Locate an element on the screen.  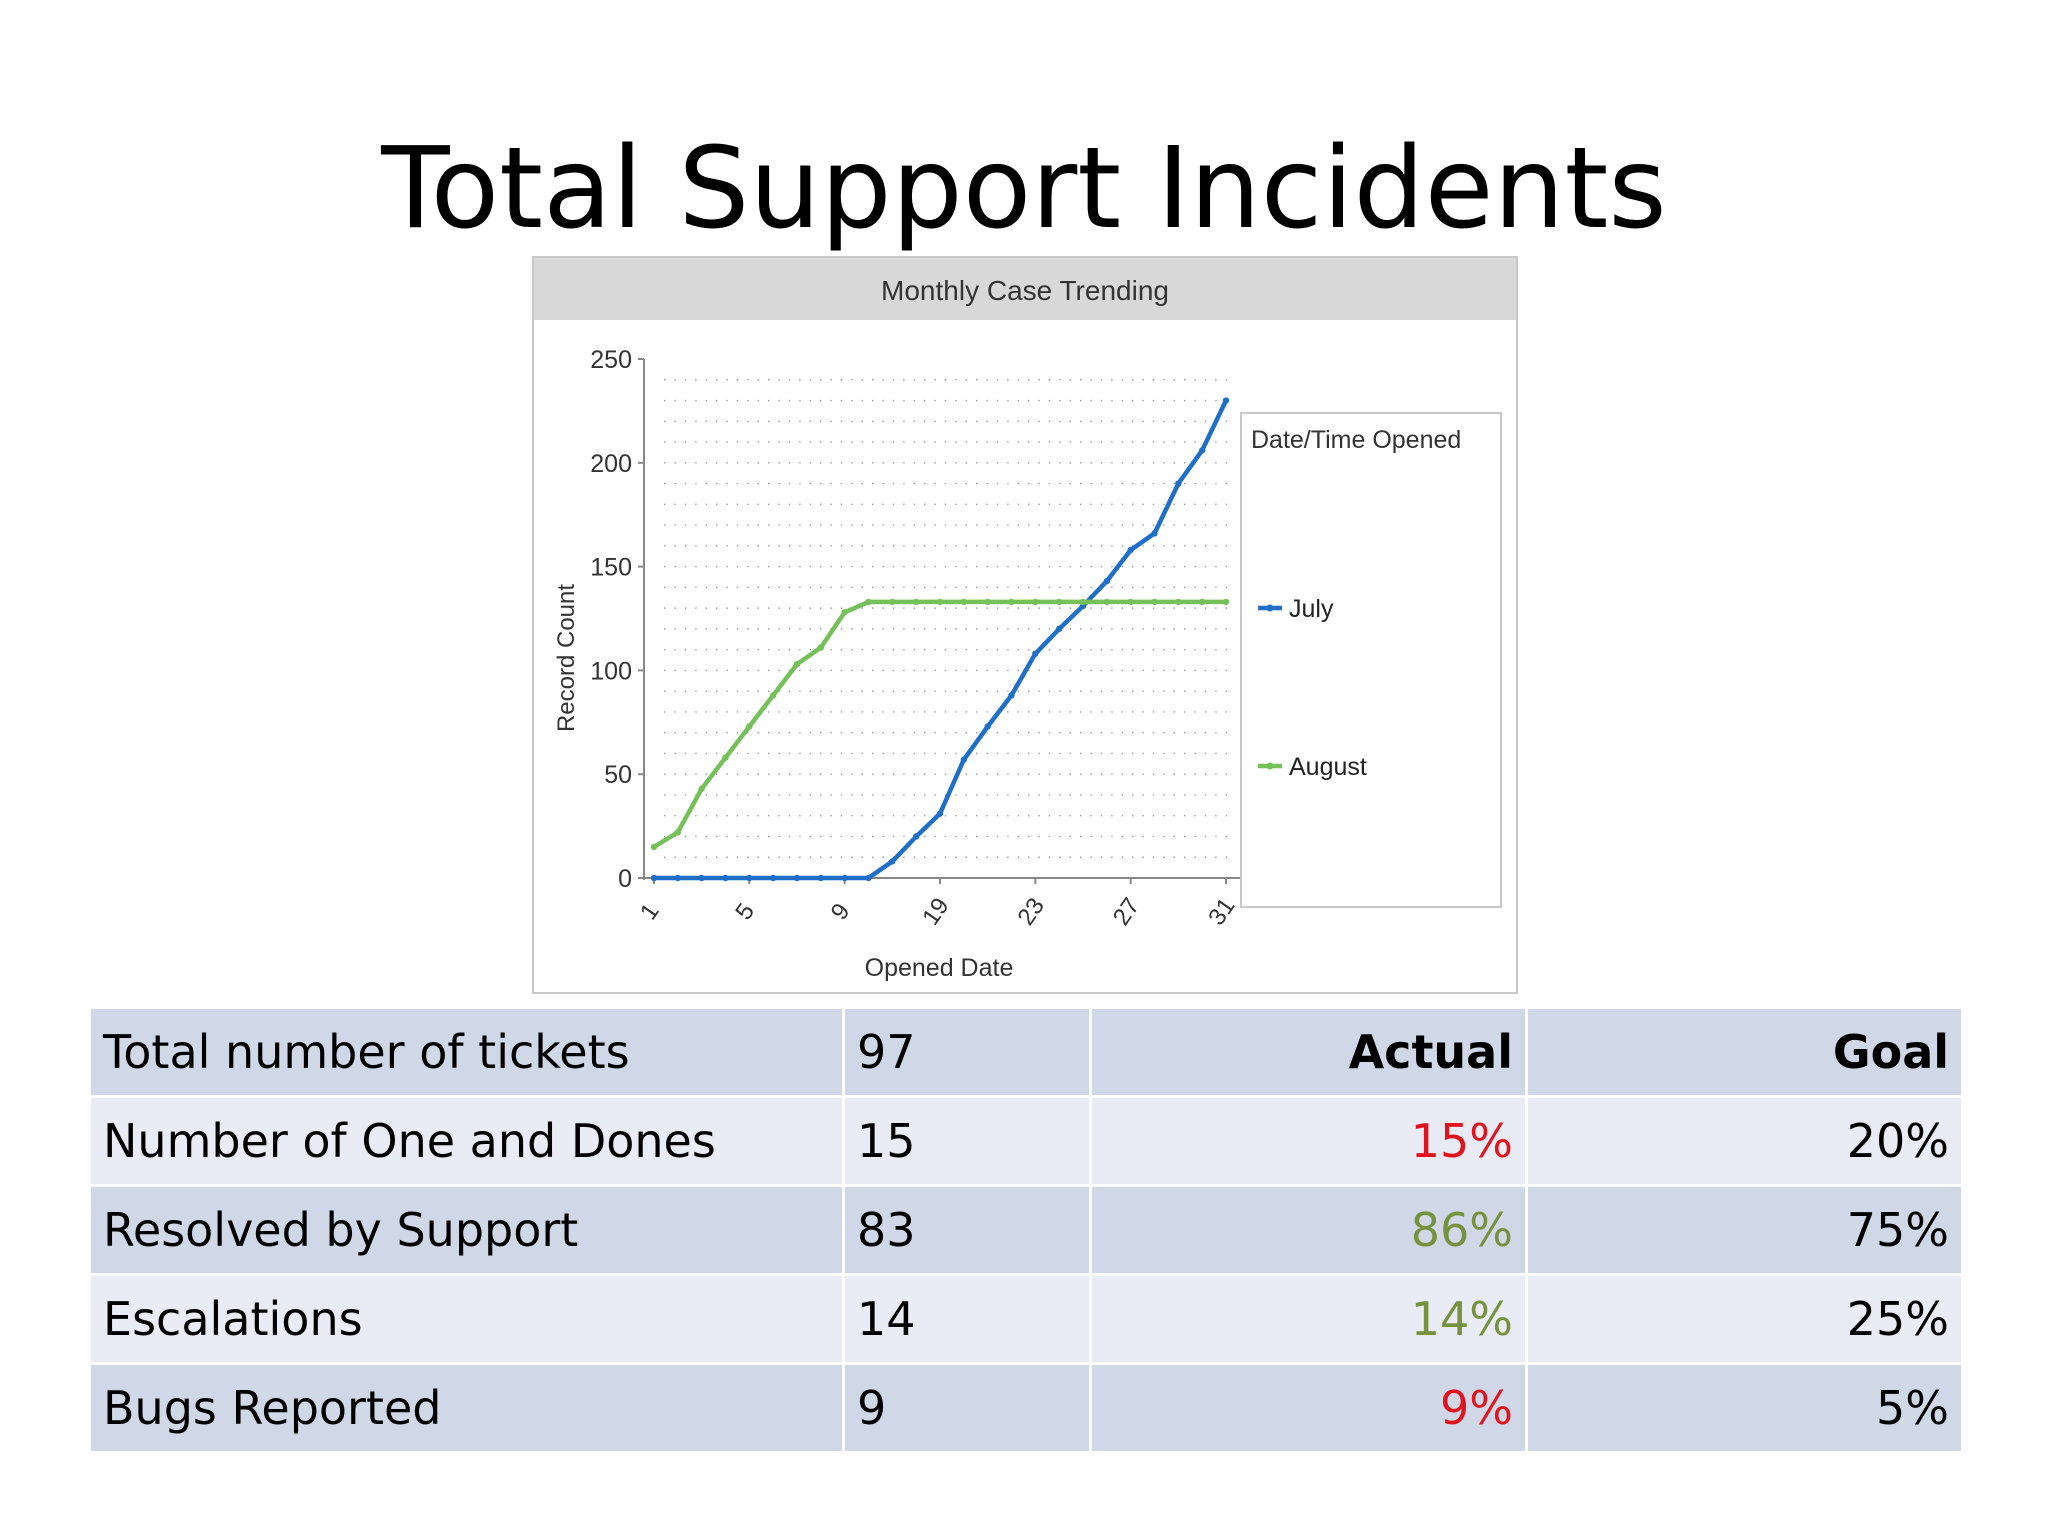
legend-marker-august is located at coordinates (1270, 766).